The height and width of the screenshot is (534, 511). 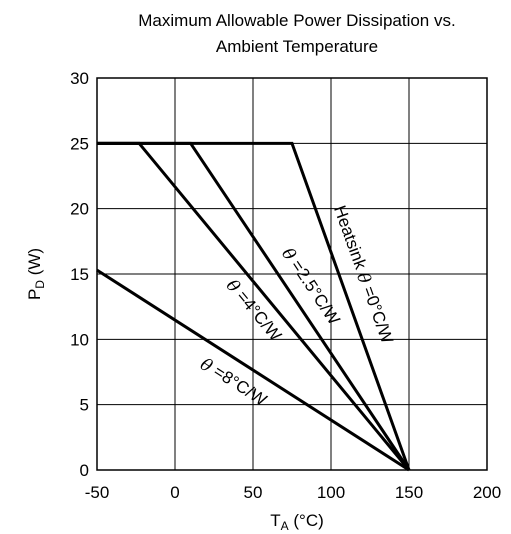 What do you see at coordinates (34, 264) in the screenshot?
I see `y-axis-label-unit: (W)` at bounding box center [34, 264].